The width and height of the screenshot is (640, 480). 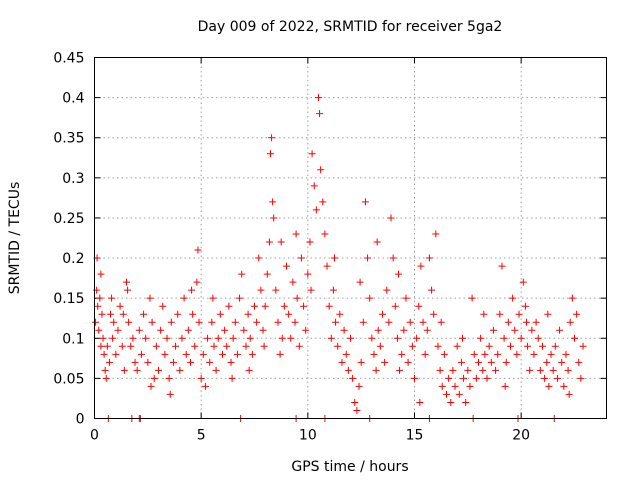 What do you see at coordinates (68, 139) in the screenshot?
I see `y-tick-label: 0.35` at bounding box center [68, 139].